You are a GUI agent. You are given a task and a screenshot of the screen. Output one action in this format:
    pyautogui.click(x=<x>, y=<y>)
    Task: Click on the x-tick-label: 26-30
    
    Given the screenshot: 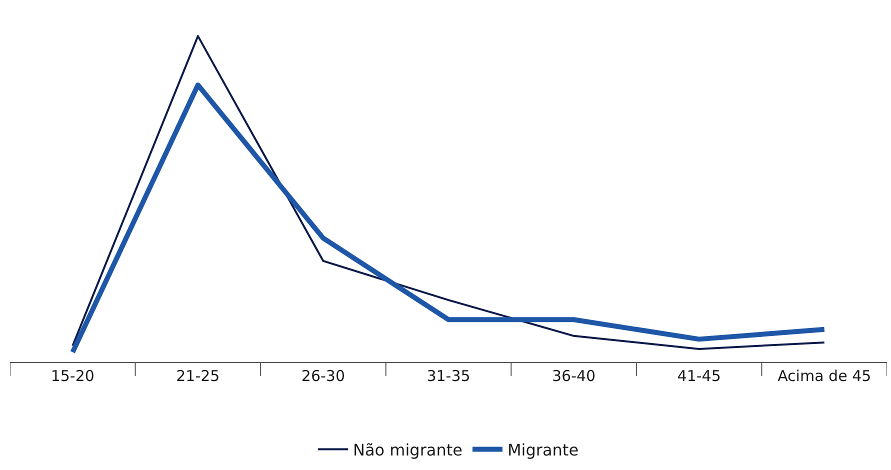 What is the action you would take?
    pyautogui.click(x=323, y=376)
    